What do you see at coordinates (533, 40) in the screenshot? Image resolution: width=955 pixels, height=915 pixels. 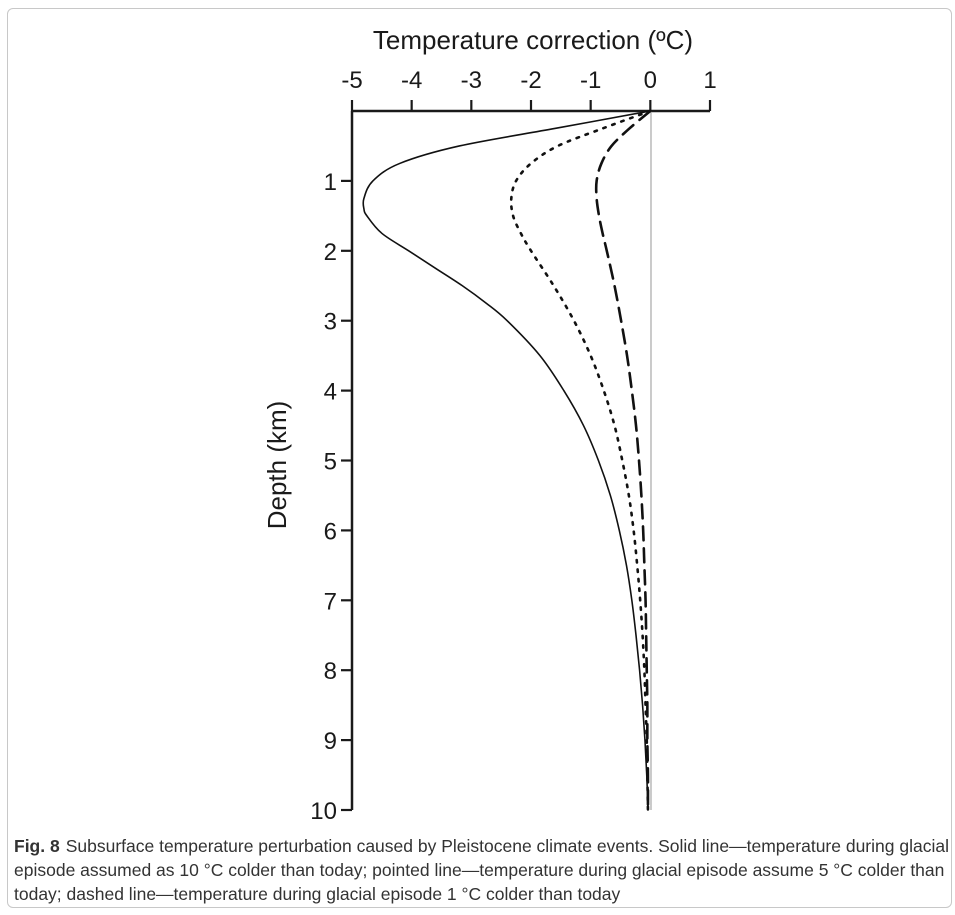 I see `x-axis-title: Temperature correction (ºC)` at bounding box center [533, 40].